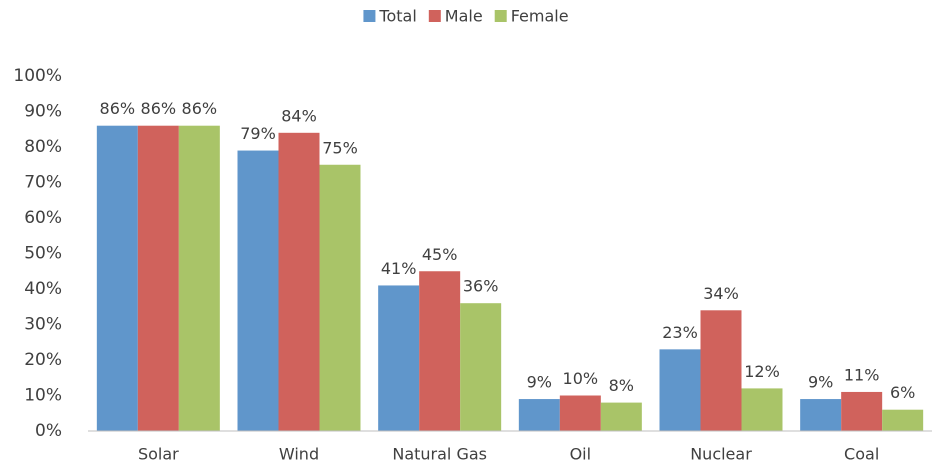  What do you see at coordinates (43, 325) in the screenshot?
I see `y-tick-label: 30%` at bounding box center [43, 325].